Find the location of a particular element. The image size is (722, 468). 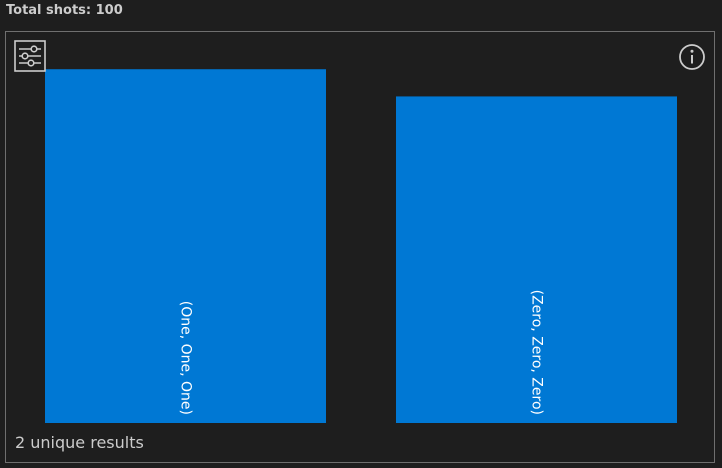

histogram-bar-label: (Zero, Zero, Zero) is located at coordinates (537, 352).